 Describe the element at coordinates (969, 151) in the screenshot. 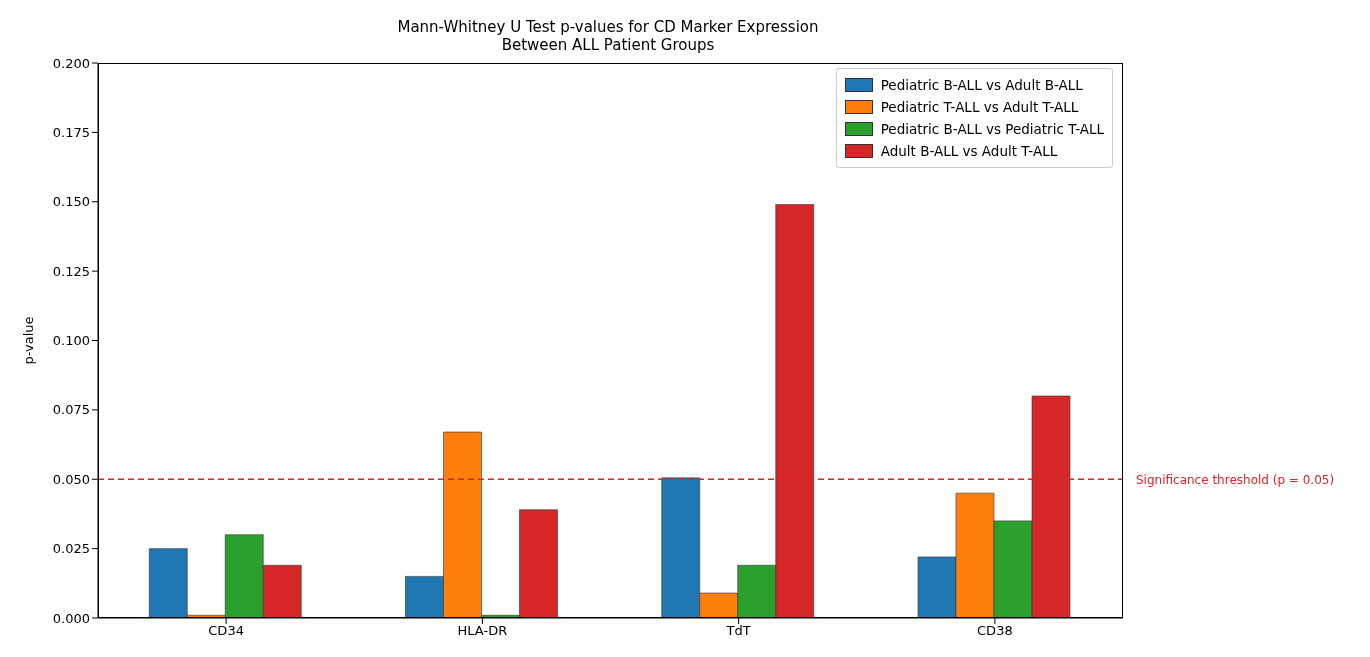

I see `legend-label: Adult B-ALL vs Adult T-ALL` at that location.